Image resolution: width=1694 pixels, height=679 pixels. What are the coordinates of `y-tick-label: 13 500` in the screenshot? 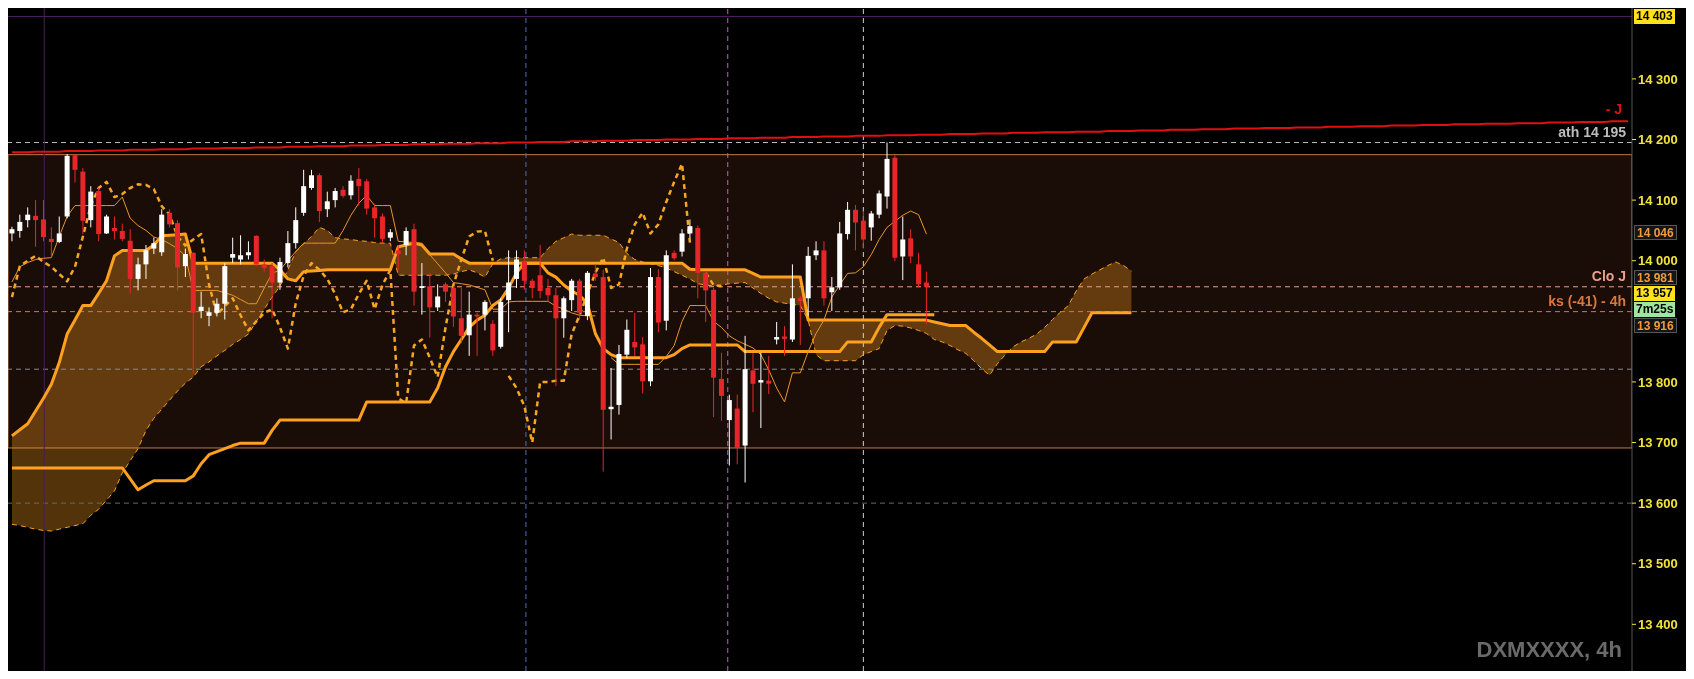 It's located at (1658, 564).